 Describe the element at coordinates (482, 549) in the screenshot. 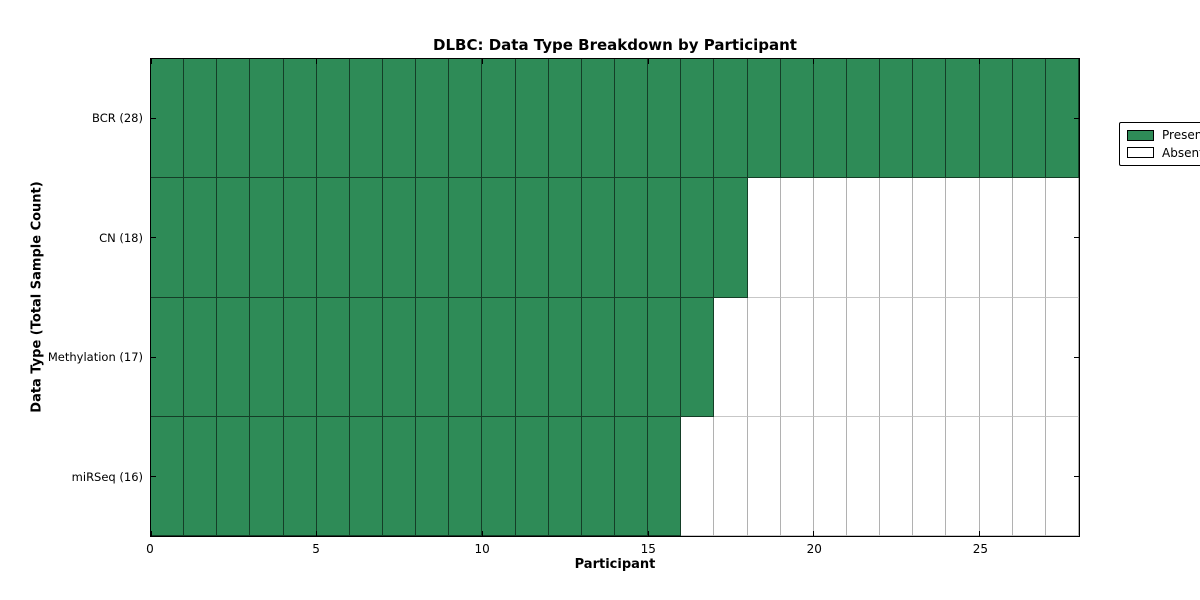

I see `x-tick-label: 10` at that location.